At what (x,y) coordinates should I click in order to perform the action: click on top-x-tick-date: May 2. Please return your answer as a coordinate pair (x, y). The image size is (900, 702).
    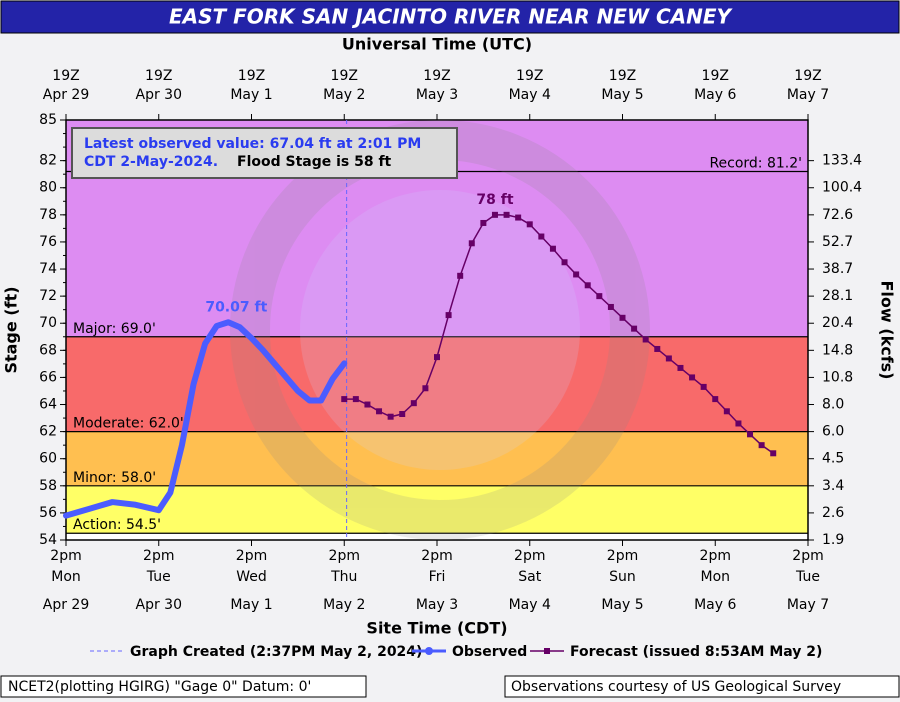
    Looking at the image, I should click on (344, 95).